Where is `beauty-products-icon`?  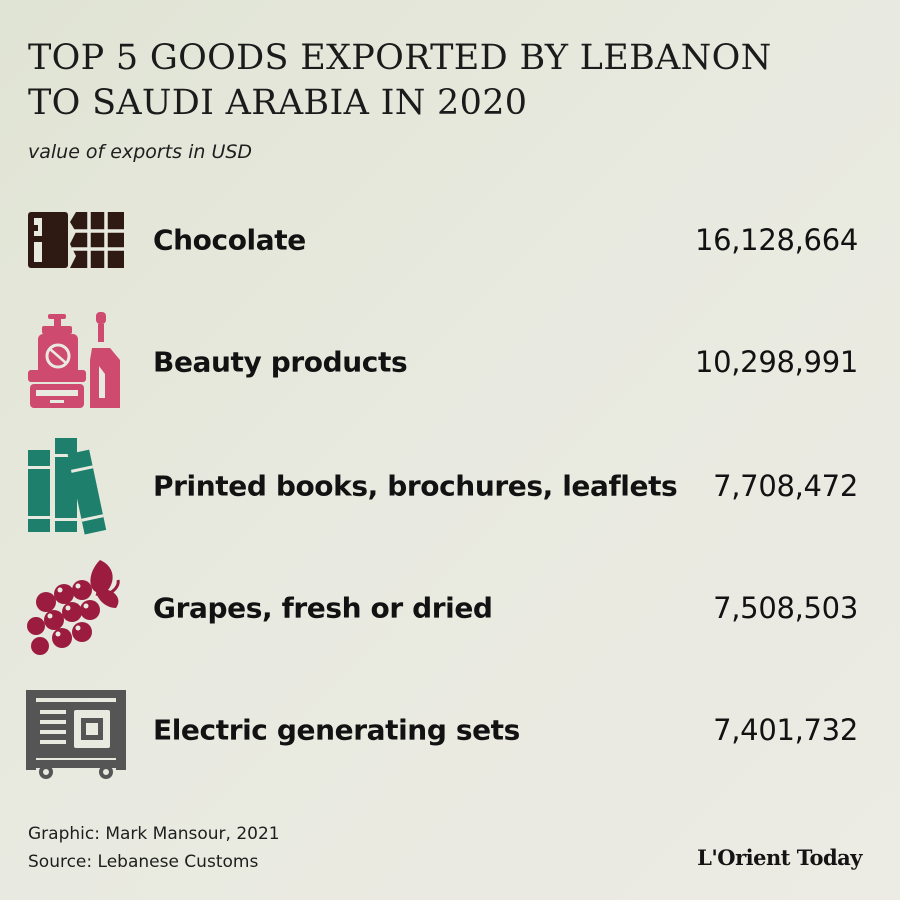
beauty-products-icon is located at coordinates (74, 360).